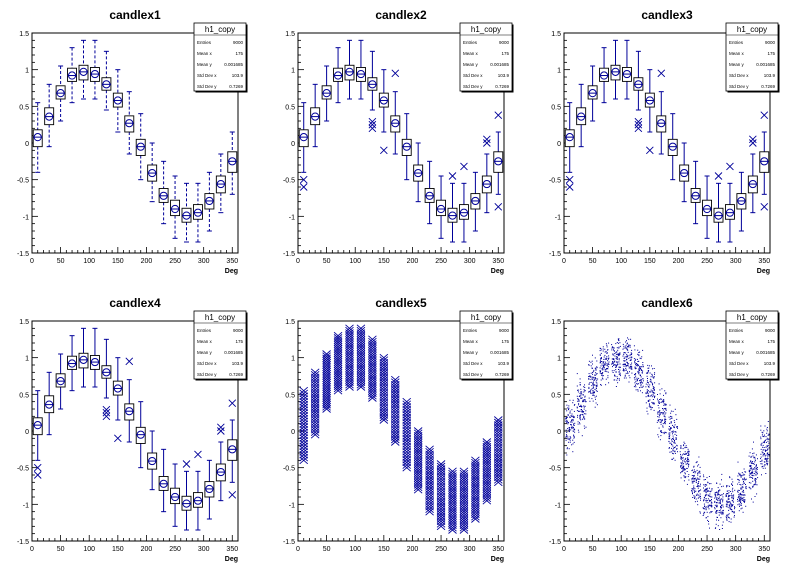 The image size is (798, 576). What do you see at coordinates (486, 29) in the screenshot?
I see `stats-box-title: h1_copy` at bounding box center [486, 29].